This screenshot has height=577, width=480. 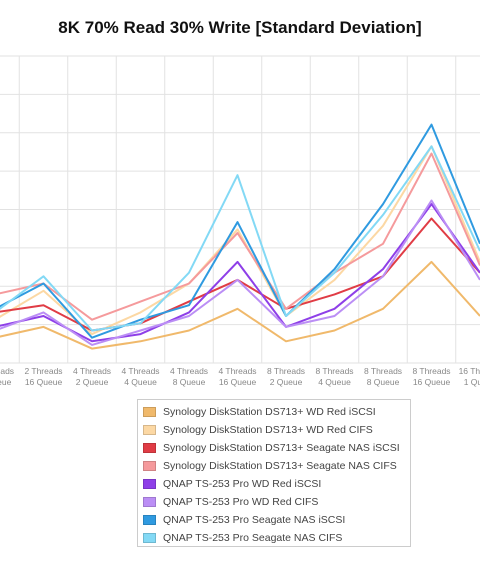 What do you see at coordinates (43, 376) in the screenshot?
I see `x-tick-label: 2 Threads 16 Queue` at bounding box center [43, 376].